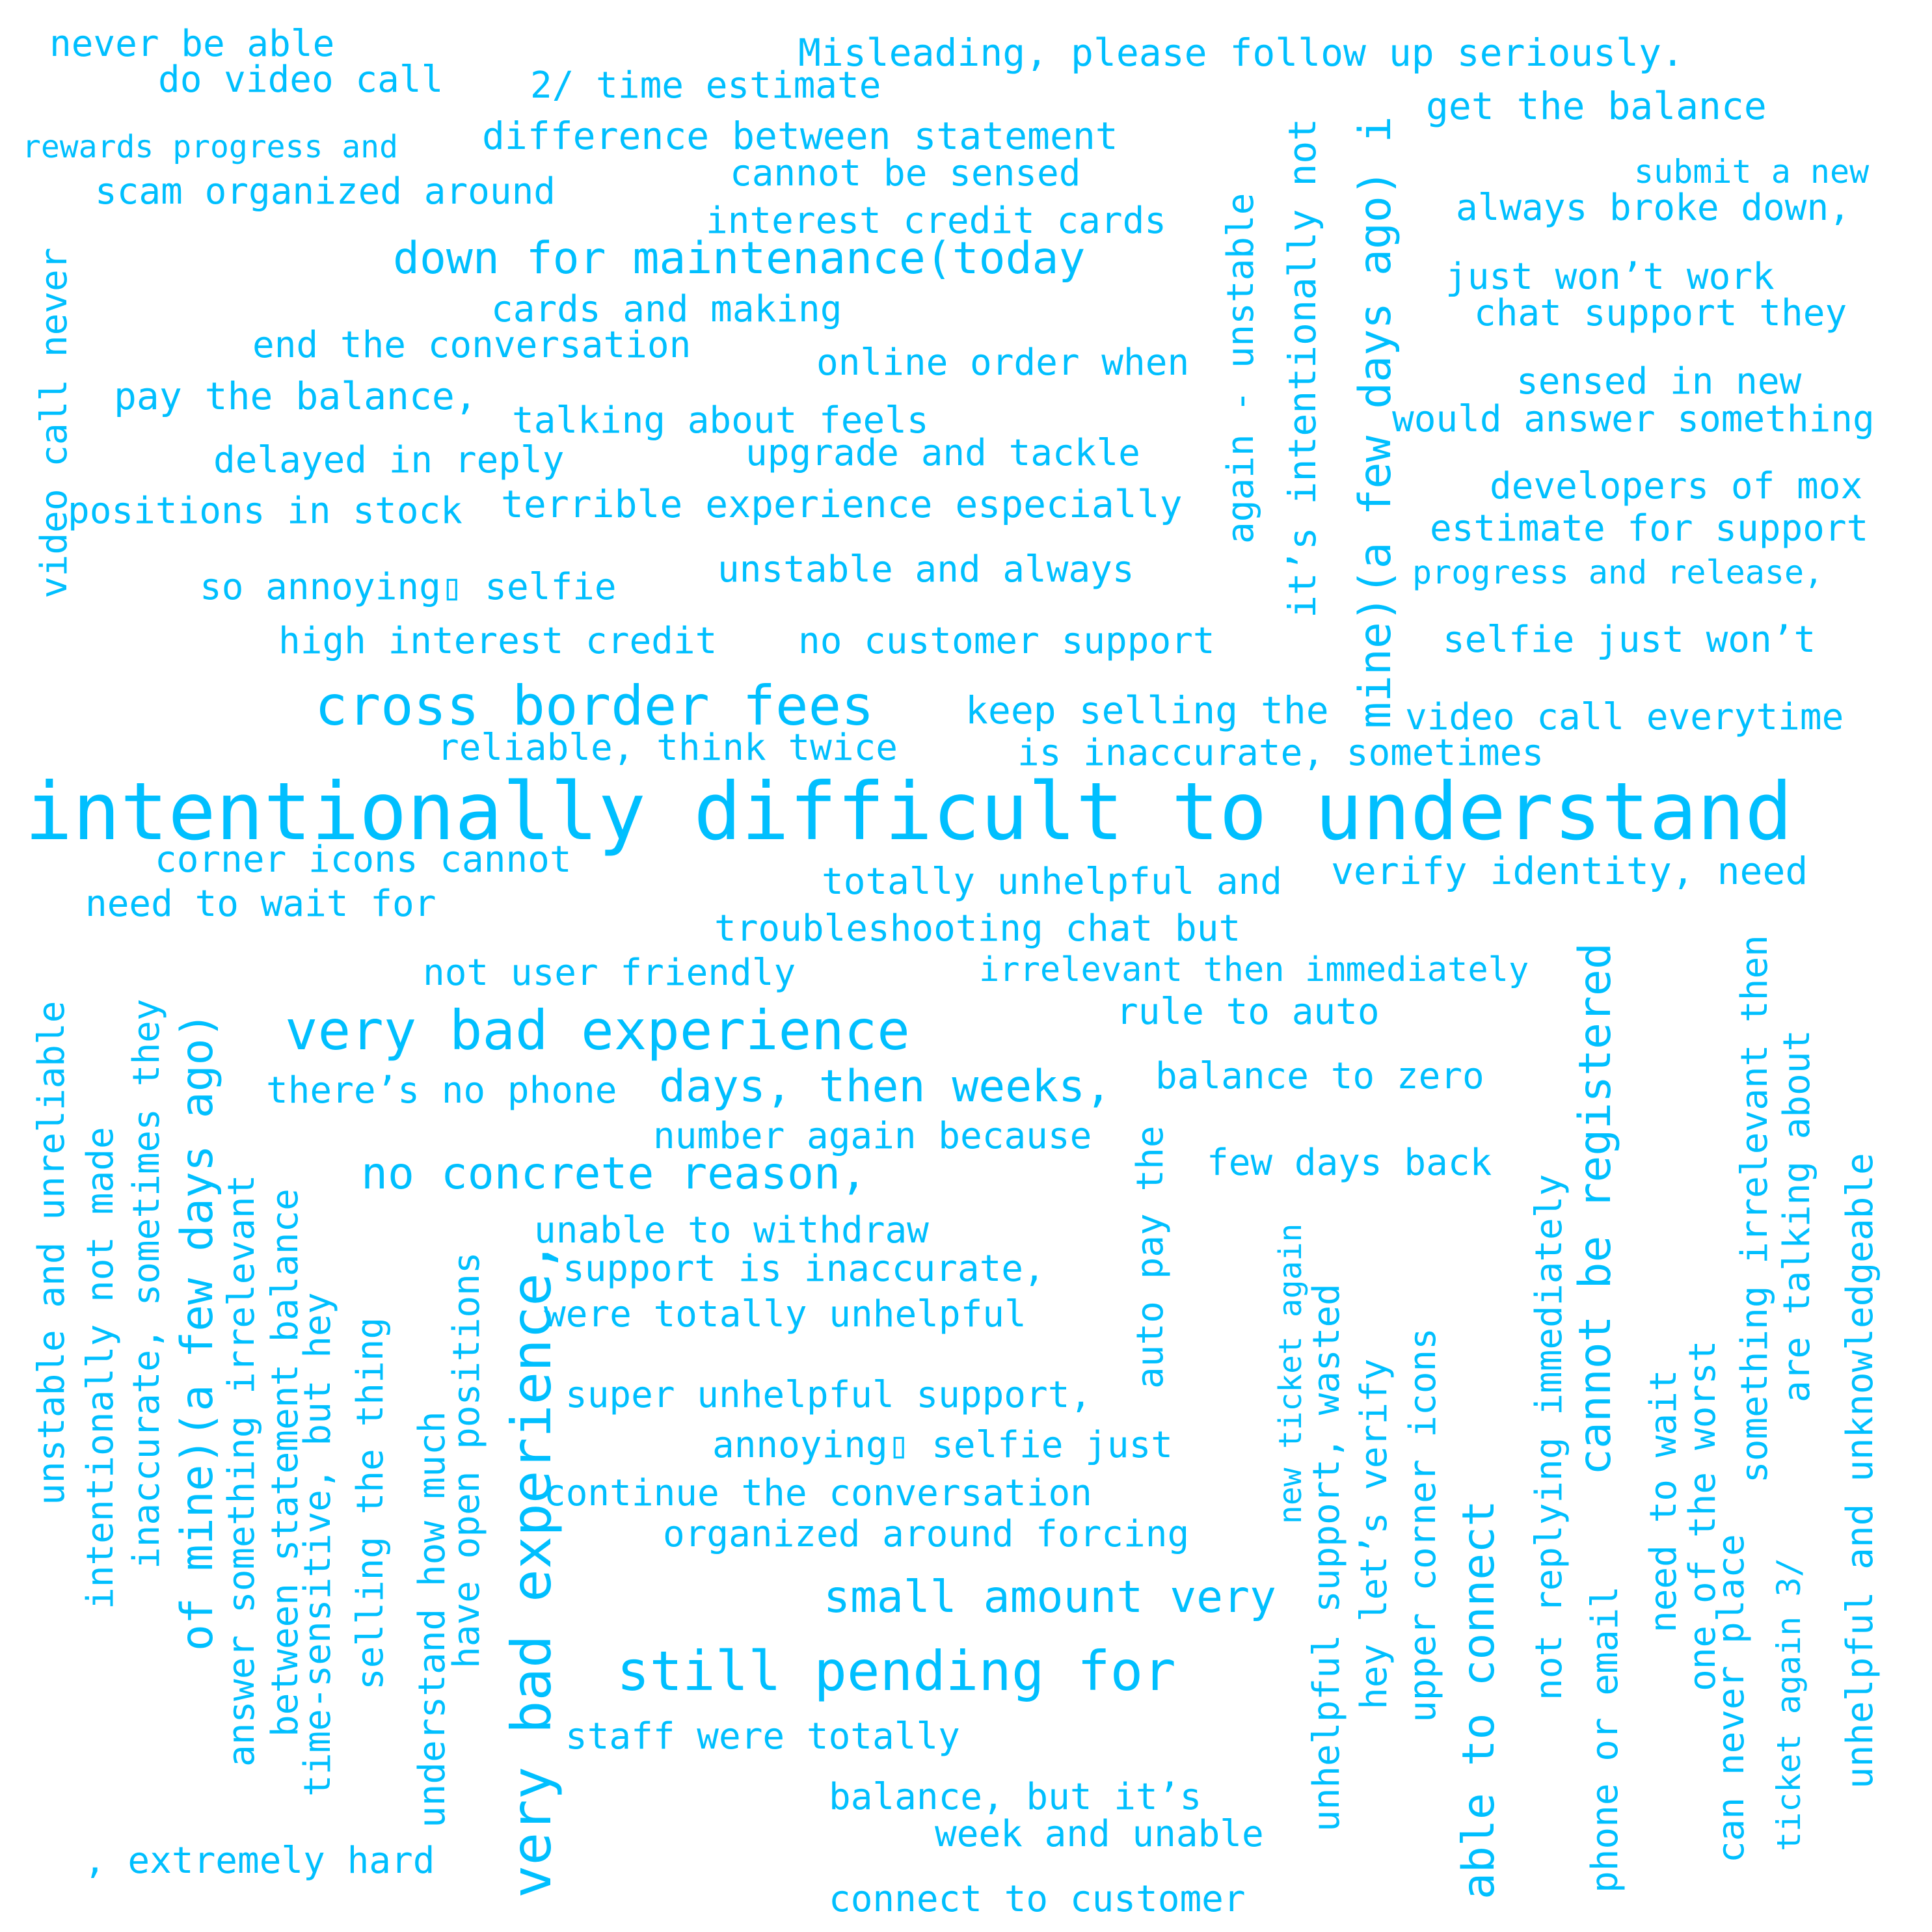 The width and height of the screenshot is (1932, 1932). I want to click on word-cloud-phrase: cards and making, so click(667, 309).